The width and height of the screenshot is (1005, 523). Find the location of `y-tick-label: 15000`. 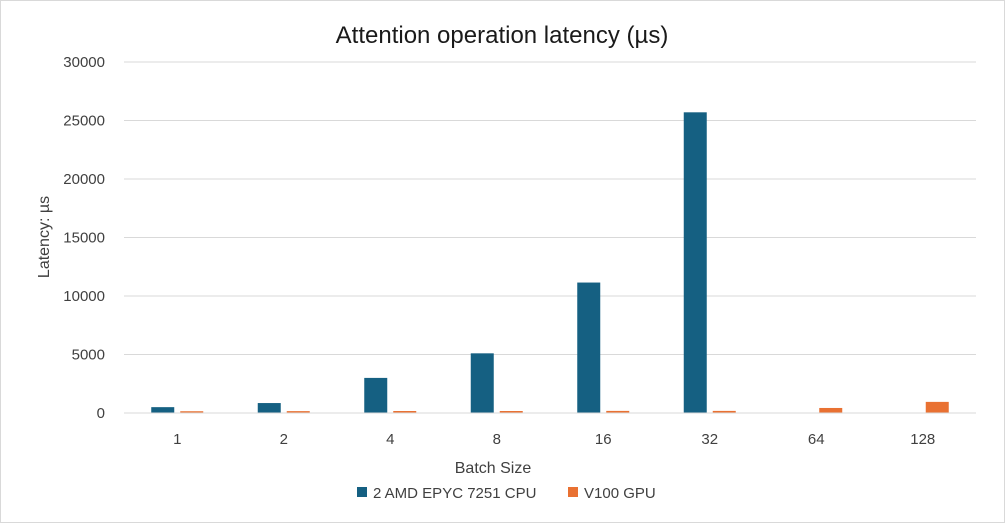

y-tick-label: 15000 is located at coordinates (84, 238).